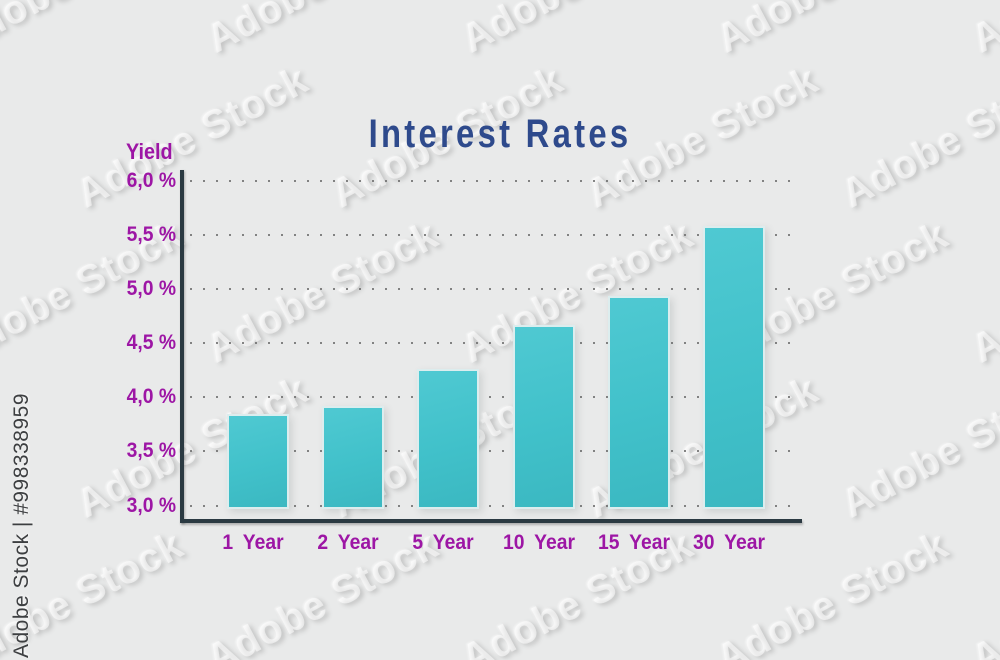  What do you see at coordinates (500, 134) in the screenshot?
I see `chart-title: Interest Rates` at bounding box center [500, 134].